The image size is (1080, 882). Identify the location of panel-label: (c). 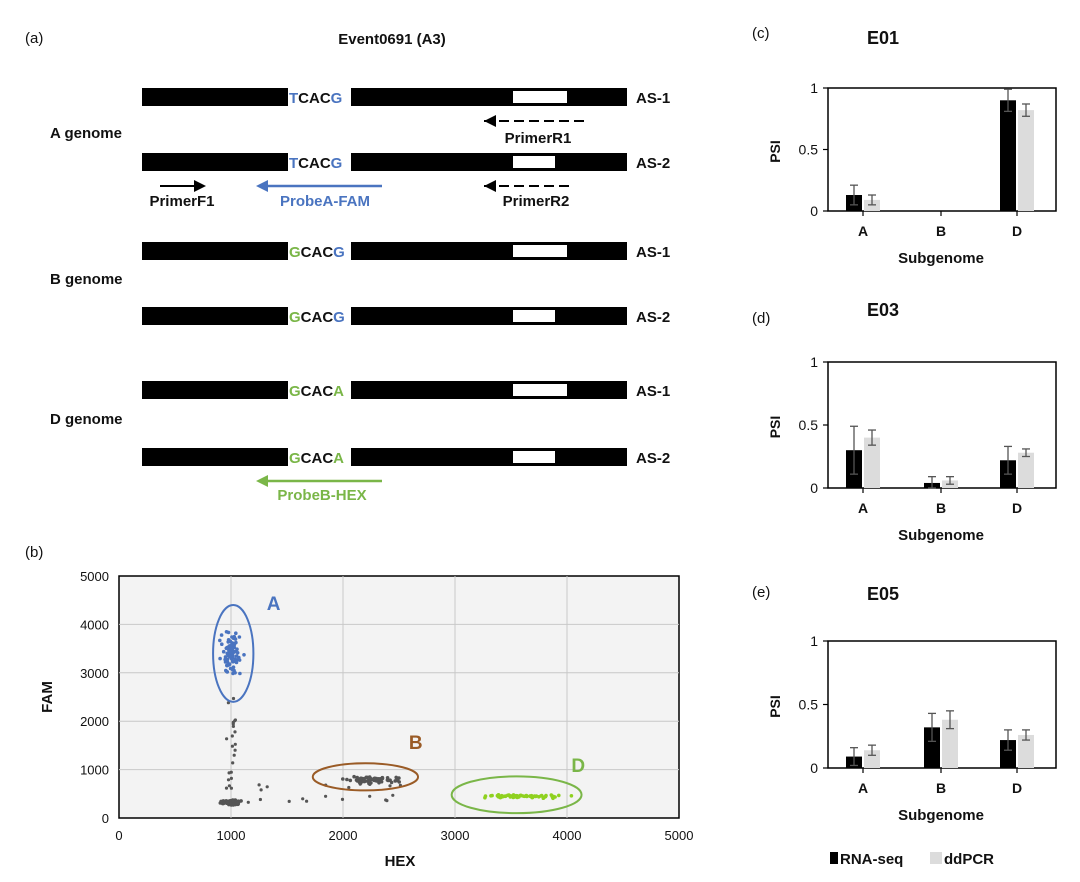
(761, 33).